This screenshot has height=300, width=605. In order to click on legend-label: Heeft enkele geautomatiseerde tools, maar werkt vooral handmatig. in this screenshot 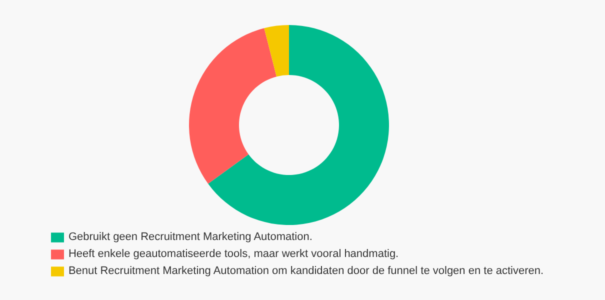, I will do `click(233, 254)`.